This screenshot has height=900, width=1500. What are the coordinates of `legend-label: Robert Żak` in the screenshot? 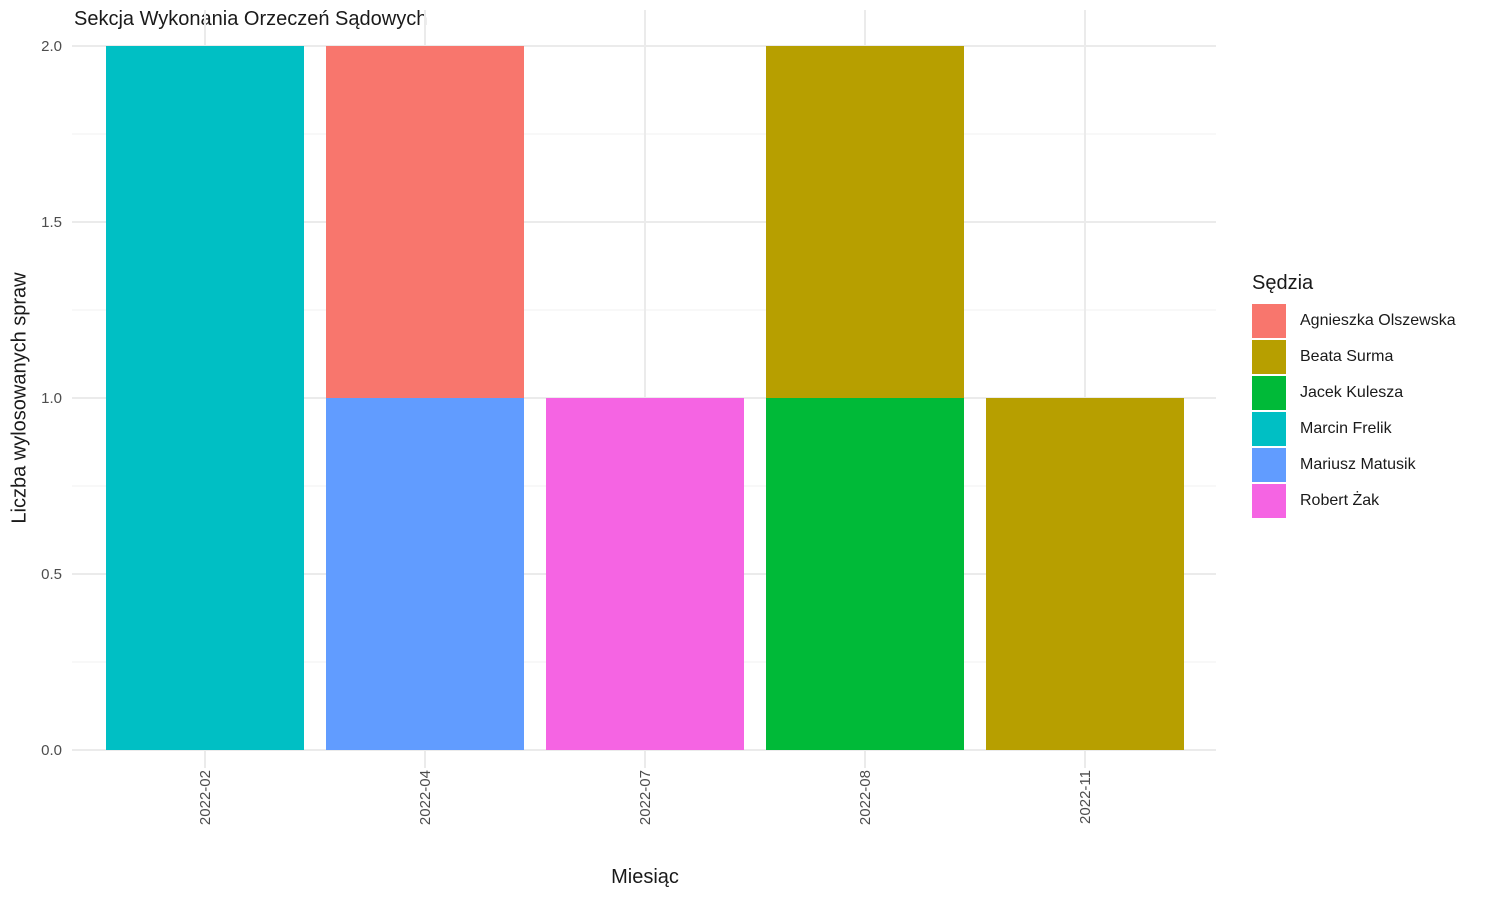 It's located at (1340, 500).